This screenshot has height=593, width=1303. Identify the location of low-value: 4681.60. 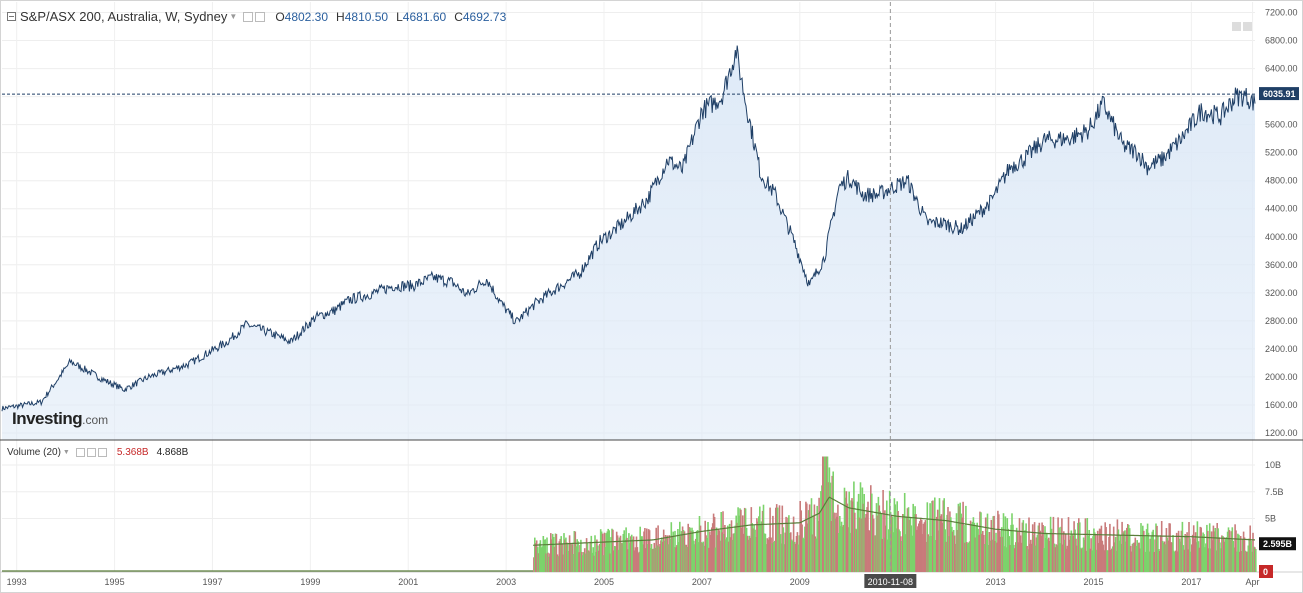
(424, 16).